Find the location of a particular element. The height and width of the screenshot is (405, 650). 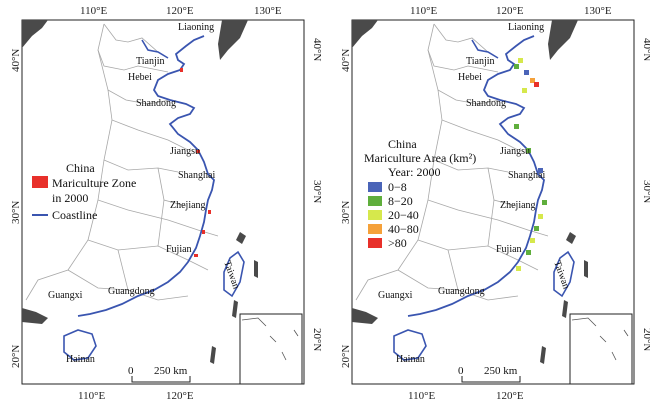

legend-title-line2: Mariculture Zone is located at coordinates (94, 183).